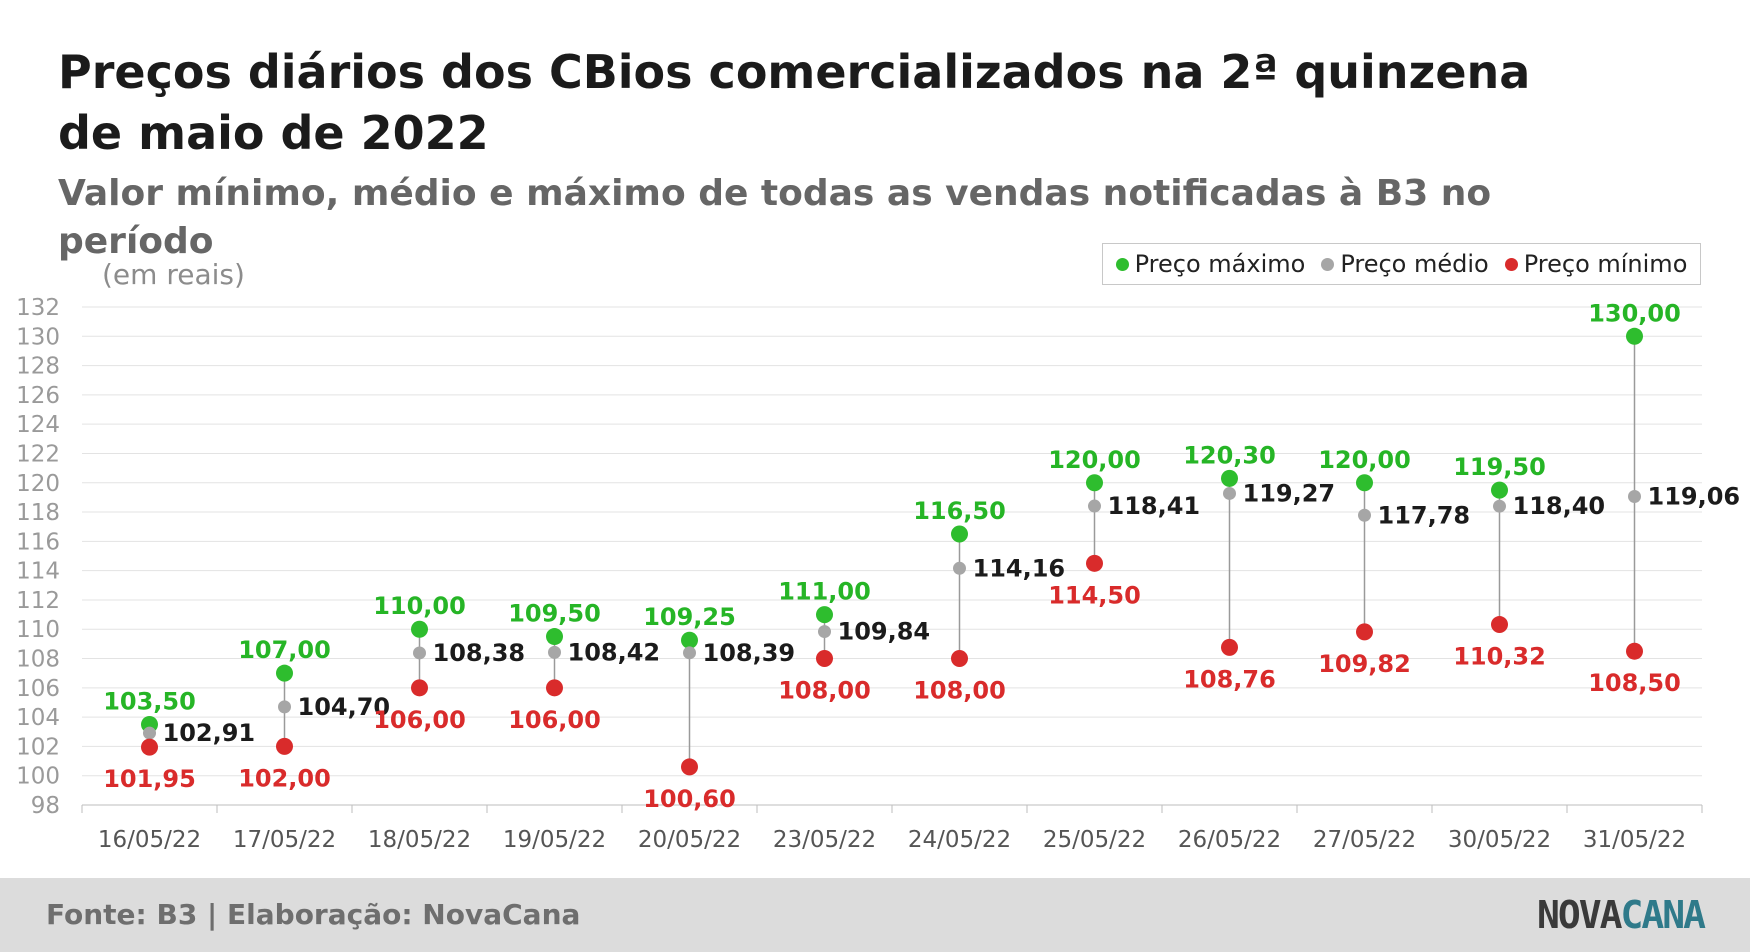 The image size is (1750, 952). I want to click on x-tick-label: 24/05/22, so click(959, 840).